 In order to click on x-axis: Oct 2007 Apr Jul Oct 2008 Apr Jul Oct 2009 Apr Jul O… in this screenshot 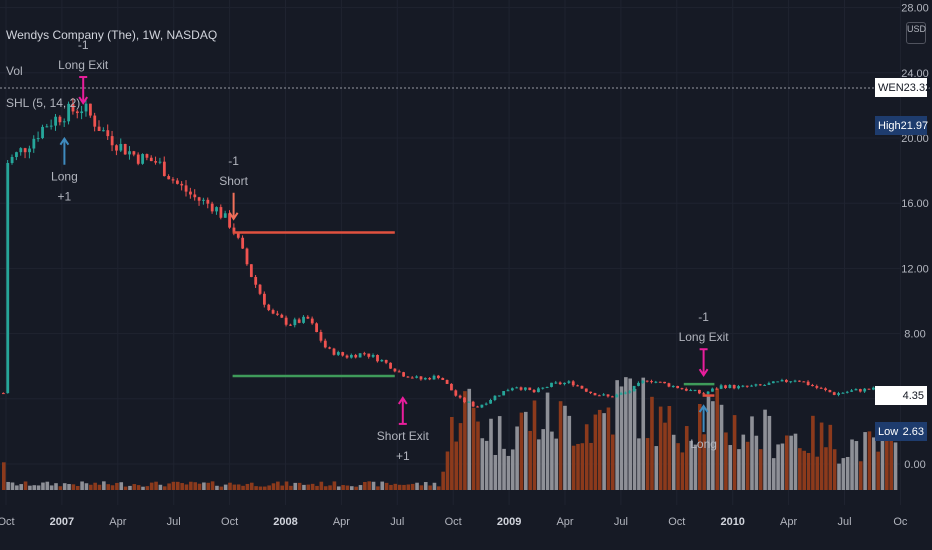, I will do `click(454, 522)`.